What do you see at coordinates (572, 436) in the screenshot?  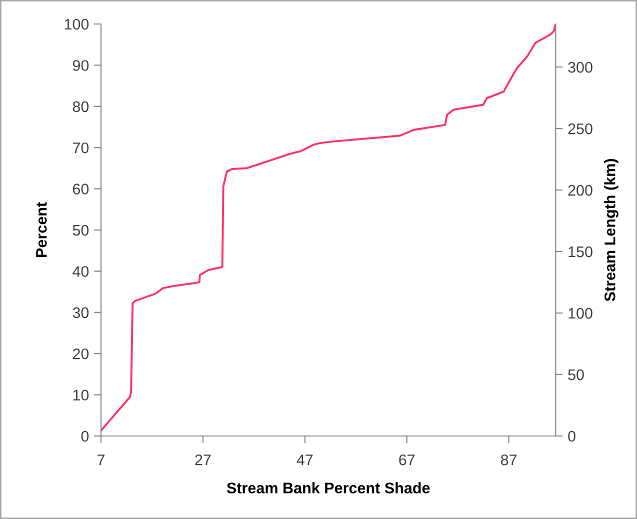 I see `y2-tick-label: 0` at bounding box center [572, 436].